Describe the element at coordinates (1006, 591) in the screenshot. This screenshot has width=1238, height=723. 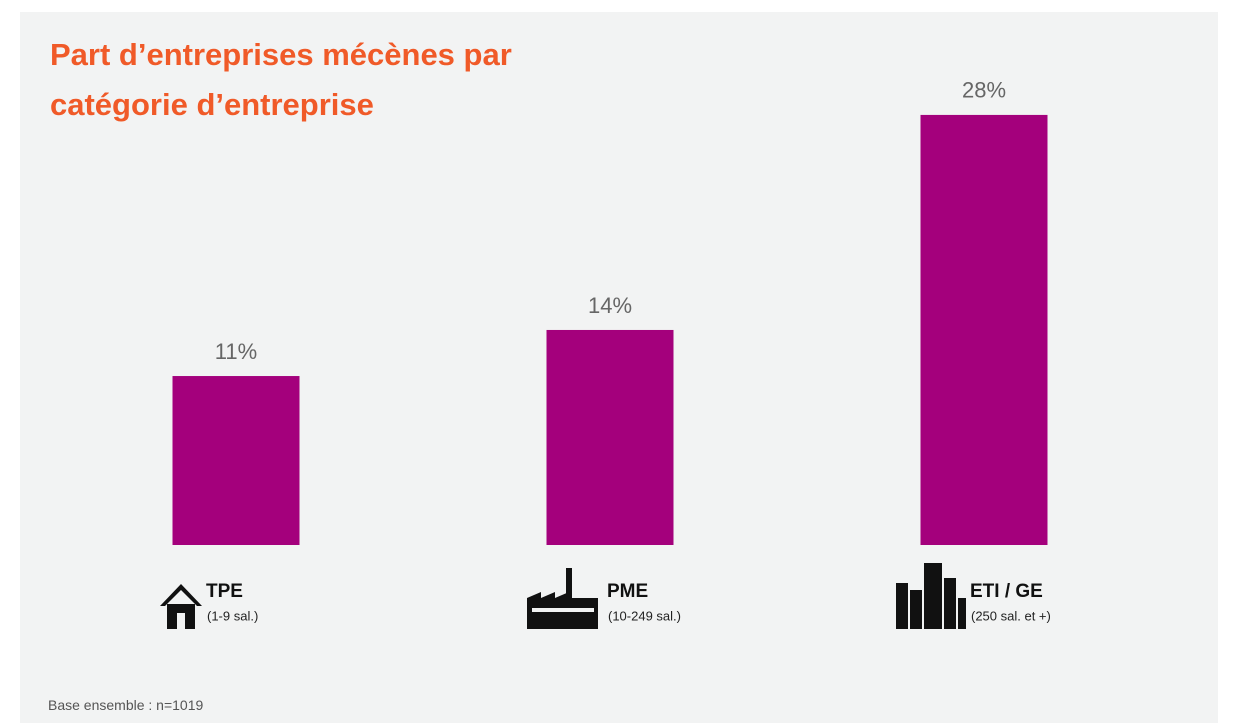
I see `category-label: ETI / GE` at that location.